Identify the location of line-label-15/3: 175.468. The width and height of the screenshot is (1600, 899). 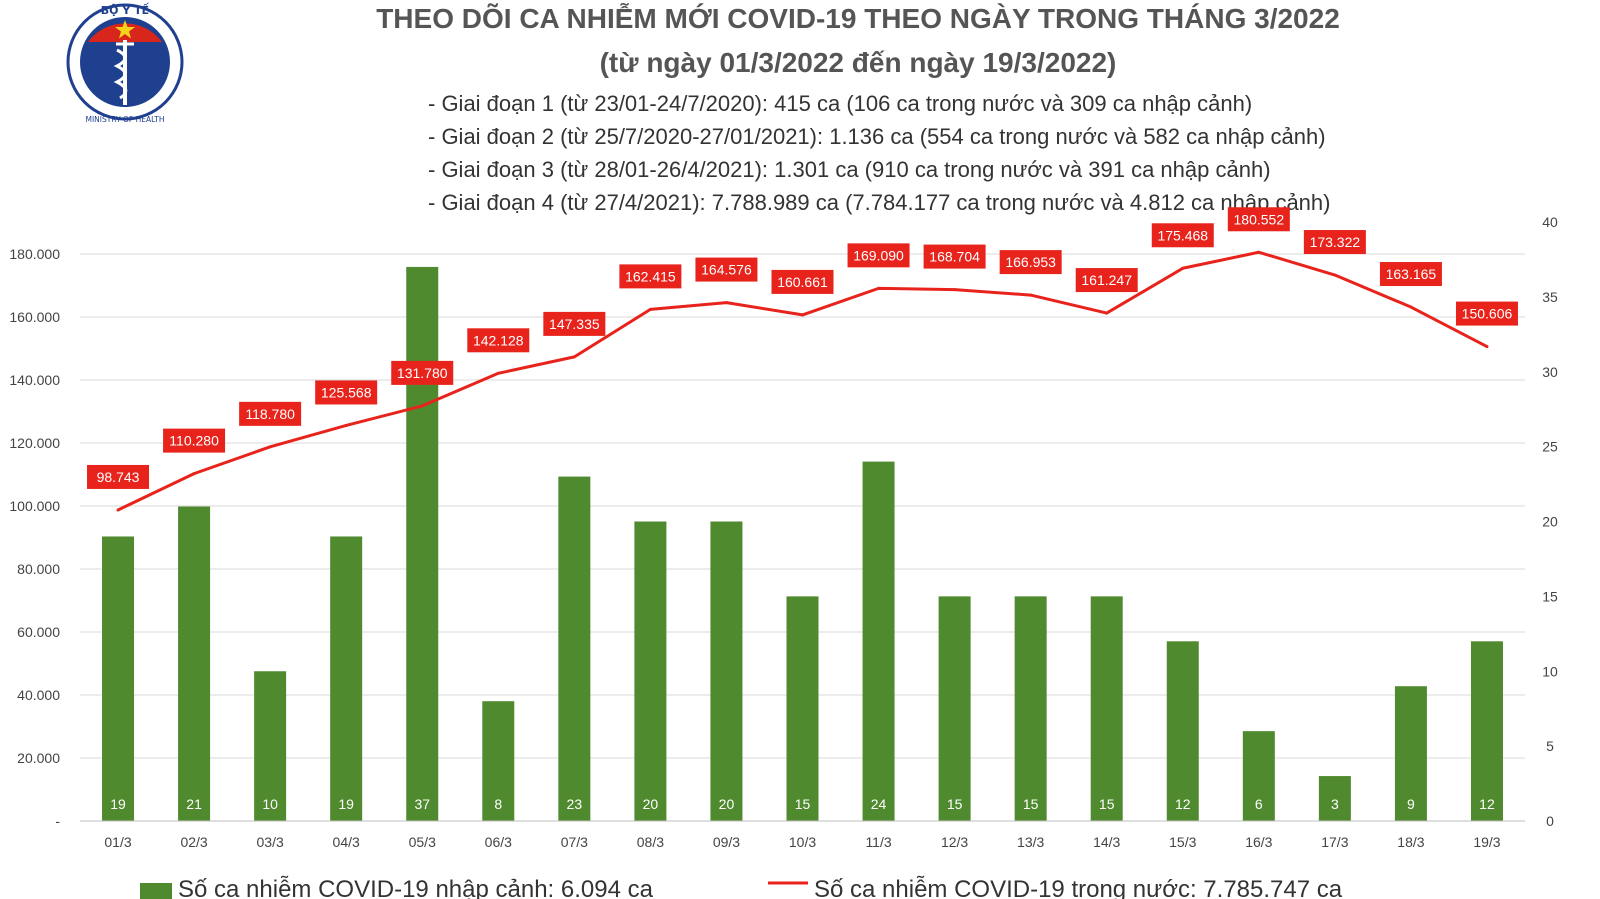
(1182, 235).